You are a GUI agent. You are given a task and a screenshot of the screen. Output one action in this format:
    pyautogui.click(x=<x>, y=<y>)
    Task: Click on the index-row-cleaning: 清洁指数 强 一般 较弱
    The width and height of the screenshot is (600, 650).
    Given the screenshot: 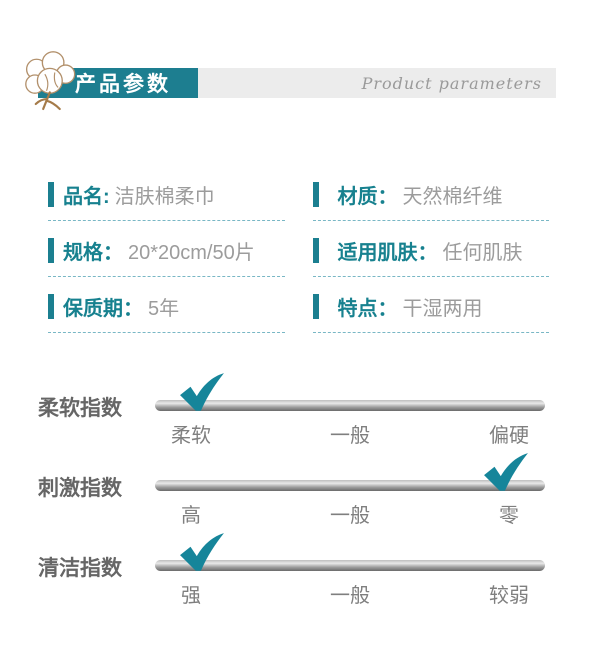 What is the action you would take?
    pyautogui.click(x=300, y=570)
    